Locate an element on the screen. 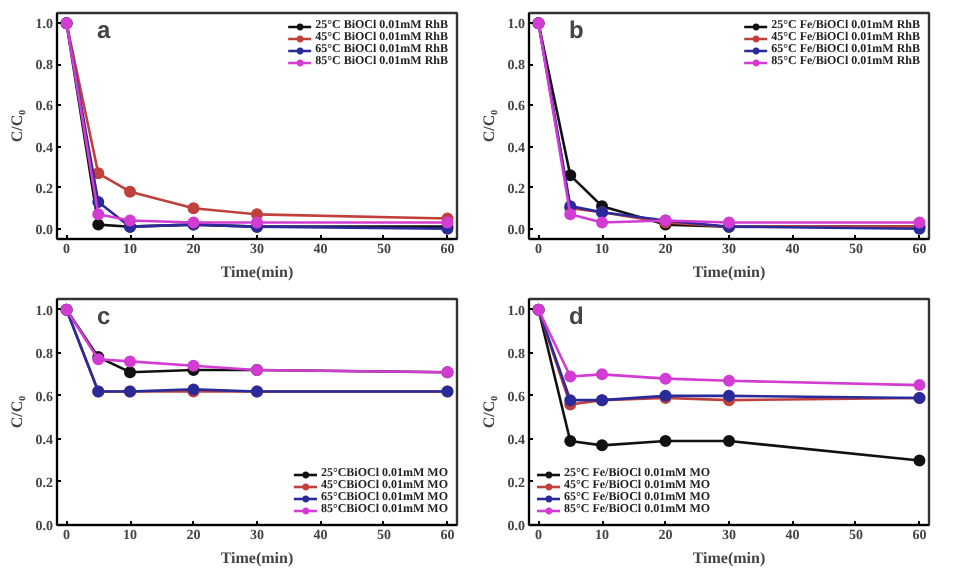 This screenshot has width=958, height=582. annotation: a is located at coordinates (104, 30).